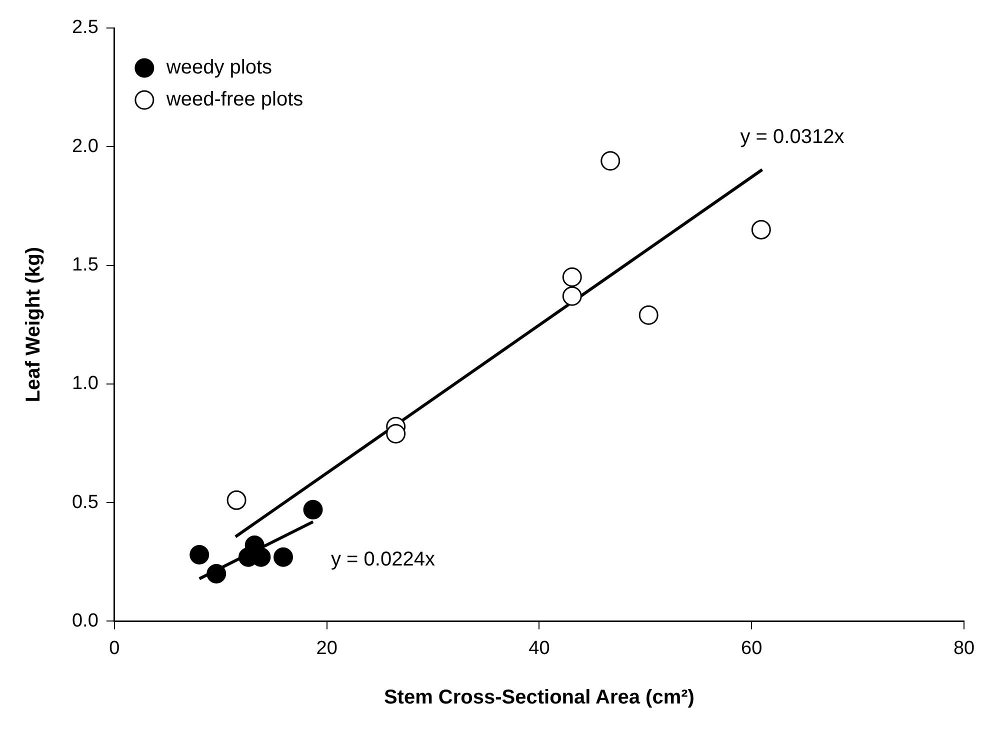 The width and height of the screenshot is (992, 732). What do you see at coordinates (234, 99) in the screenshot?
I see `legend-label: weed-free plots` at bounding box center [234, 99].